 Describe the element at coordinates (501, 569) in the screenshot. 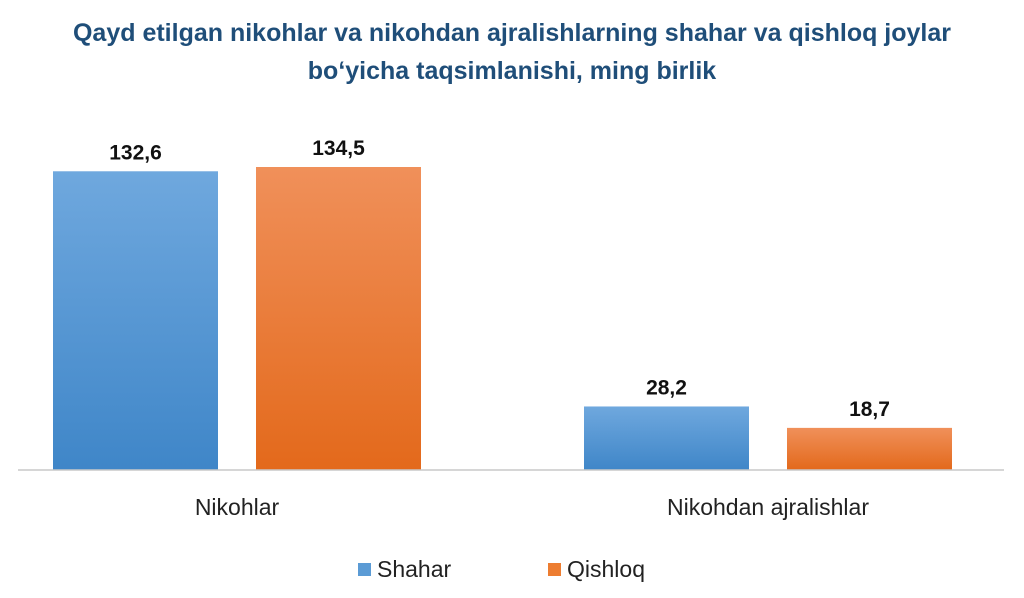

I see `legend: Shahar Qishloq` at that location.